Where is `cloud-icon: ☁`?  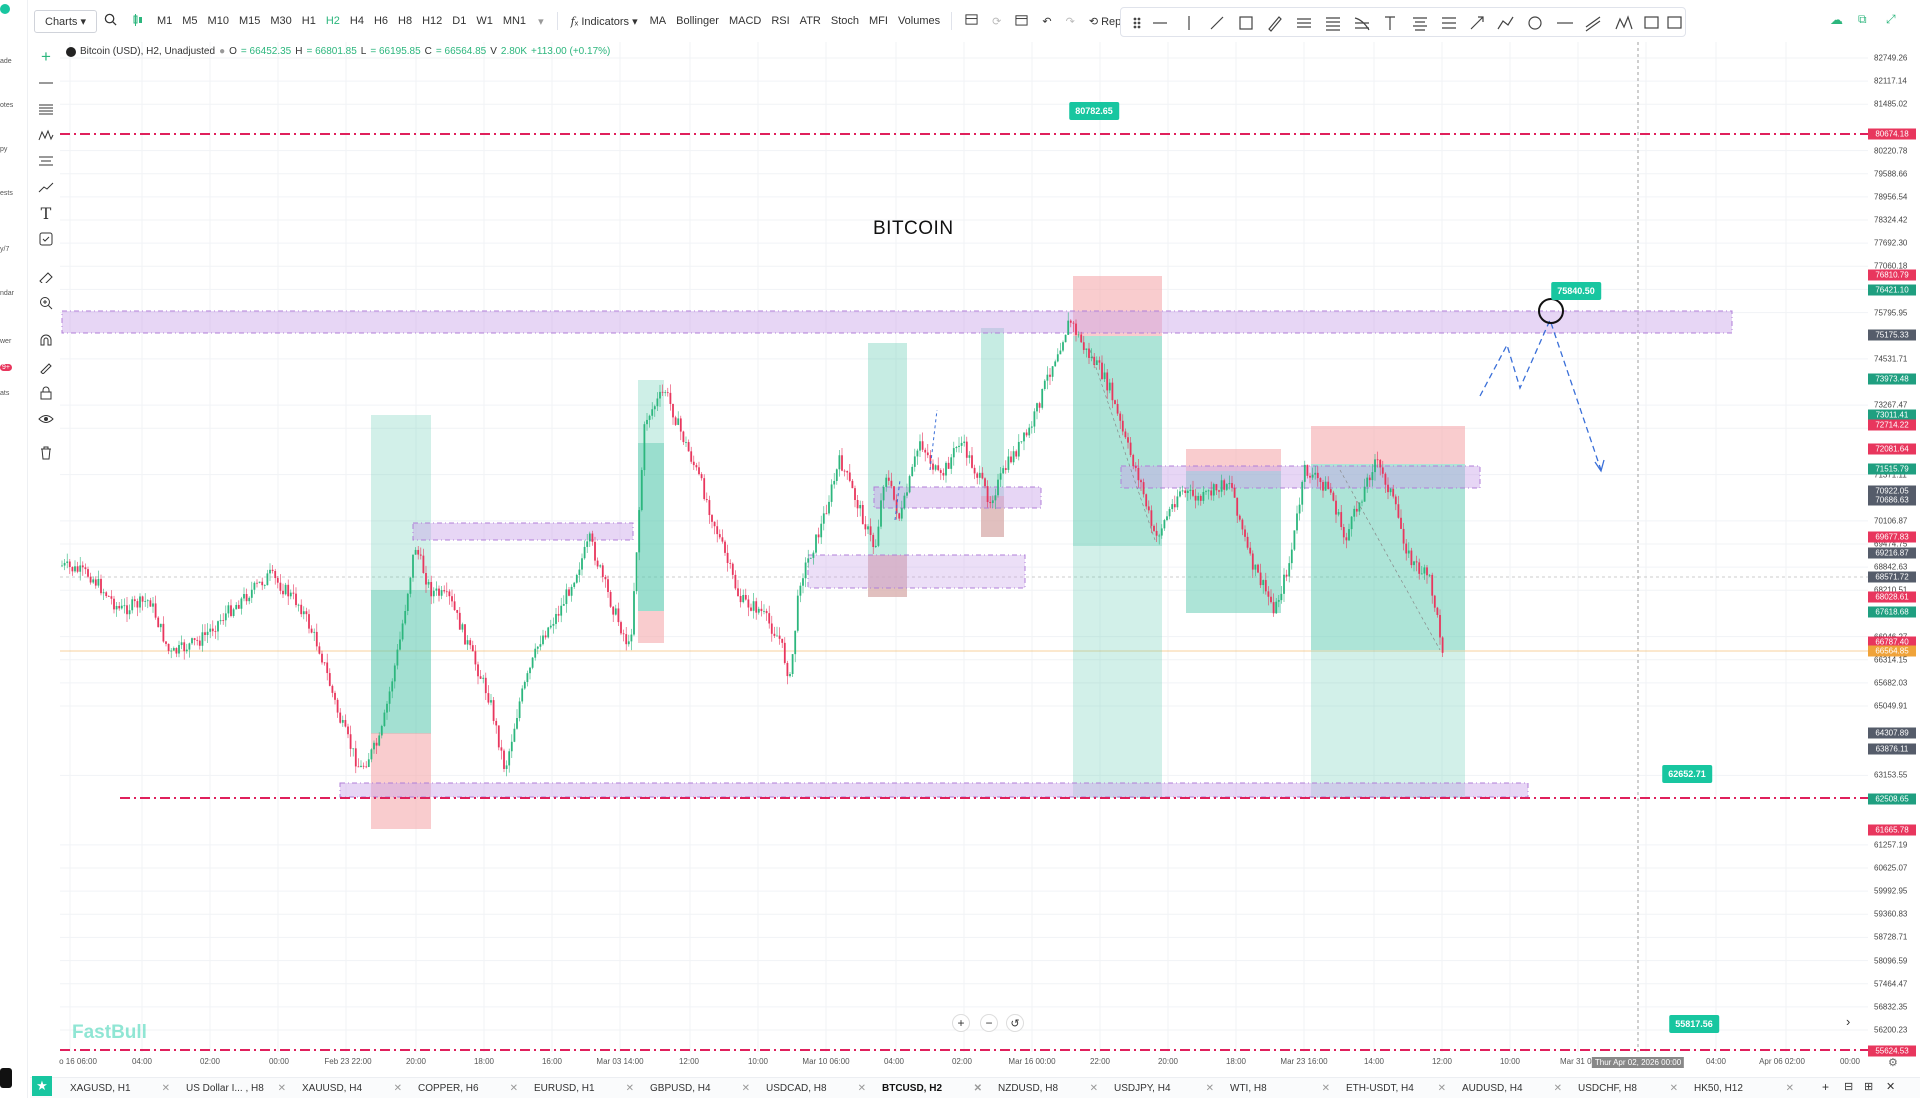
cloud-icon: ☁ is located at coordinates (1836, 19).